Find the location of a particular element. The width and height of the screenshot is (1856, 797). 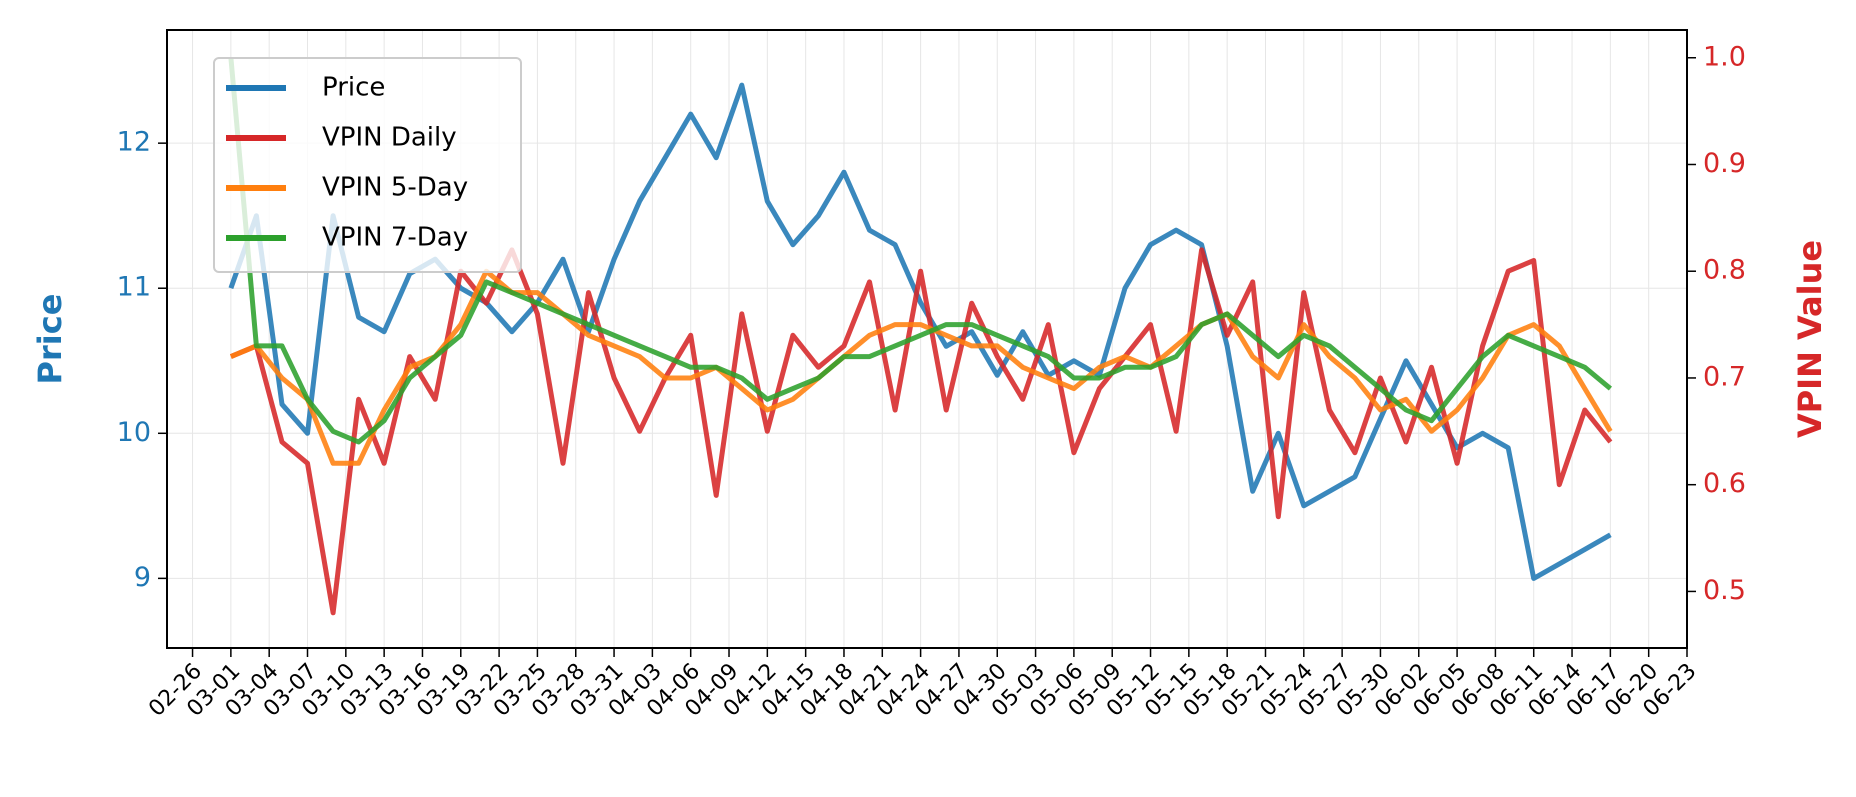

legend-box is located at coordinates (367, 165).